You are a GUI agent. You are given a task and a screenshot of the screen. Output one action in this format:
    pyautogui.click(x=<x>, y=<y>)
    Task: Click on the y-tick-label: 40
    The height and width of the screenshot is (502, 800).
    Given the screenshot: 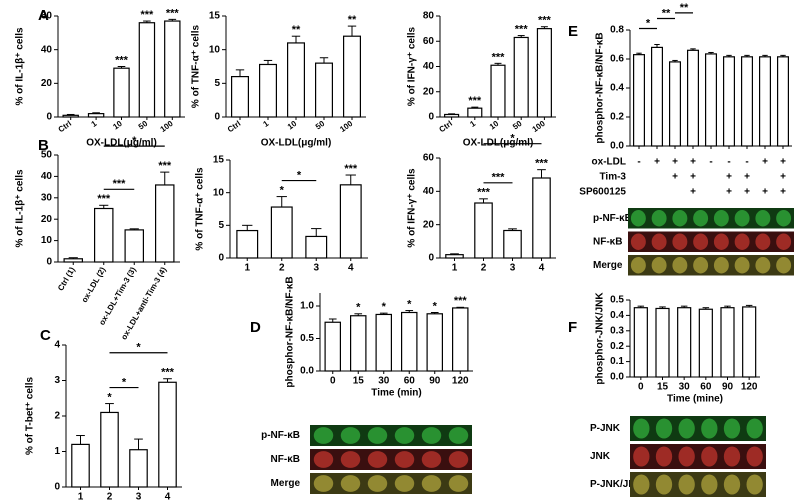 What is the action you would take?
    pyautogui.click(x=429, y=66)
    